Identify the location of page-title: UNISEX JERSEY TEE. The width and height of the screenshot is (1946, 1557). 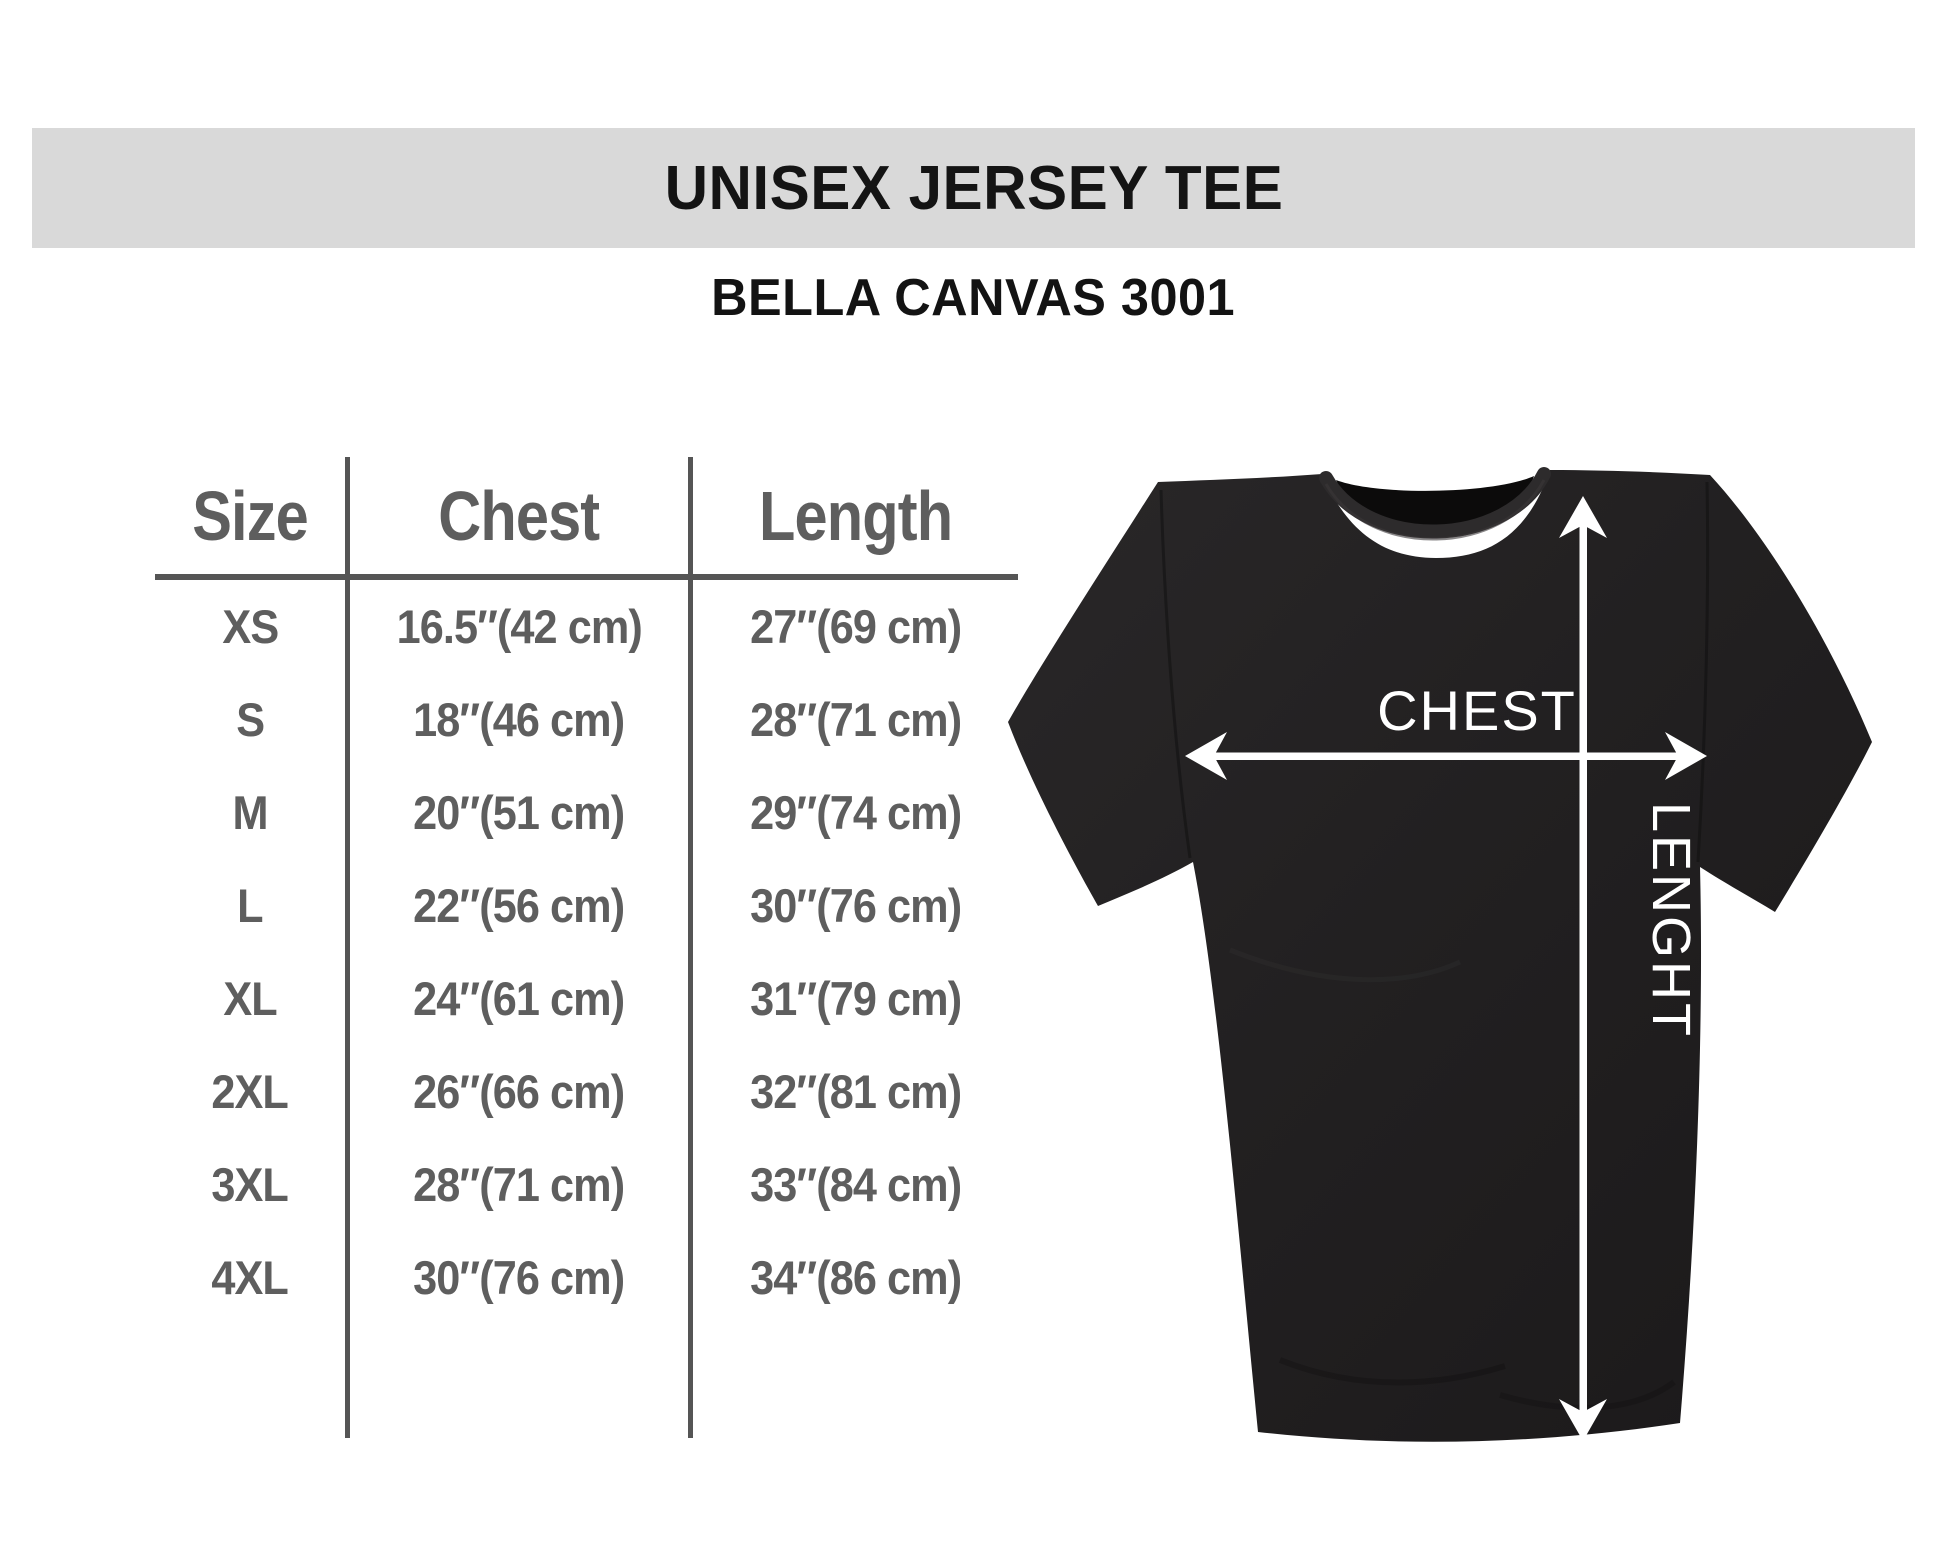
(973, 188).